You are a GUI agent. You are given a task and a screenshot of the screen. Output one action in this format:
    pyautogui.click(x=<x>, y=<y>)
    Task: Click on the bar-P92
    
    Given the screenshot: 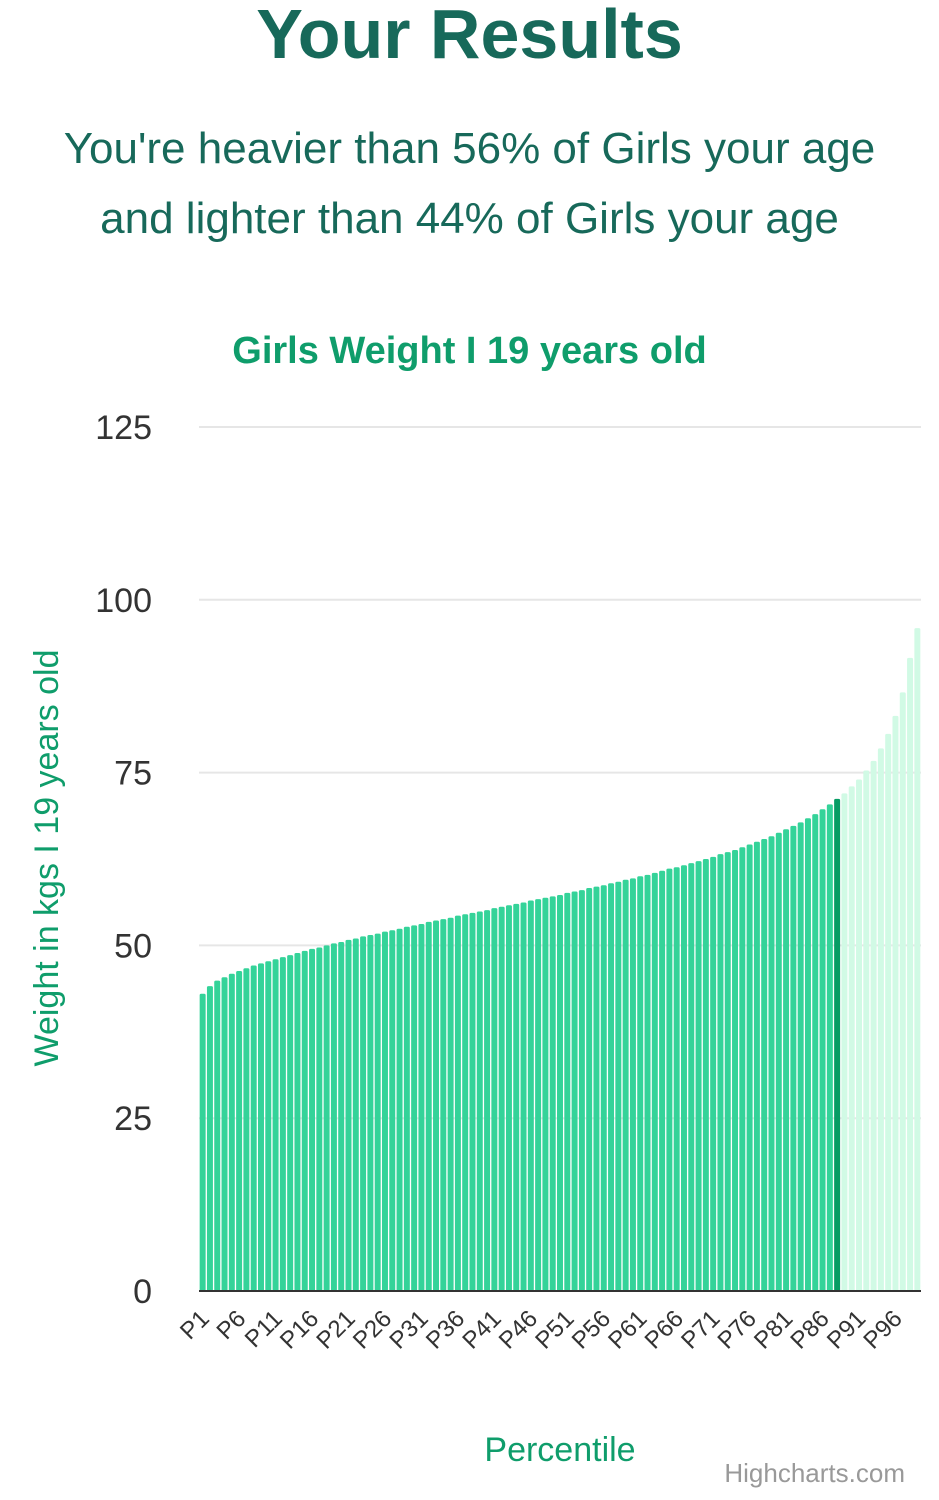 What is the action you would take?
    pyautogui.click(x=866, y=1030)
    